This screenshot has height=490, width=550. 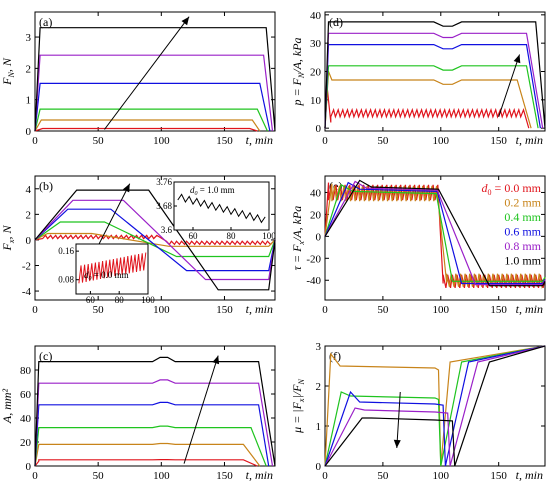 I want to click on panel-e-xtick-label: 50, so click(x=383, y=310).